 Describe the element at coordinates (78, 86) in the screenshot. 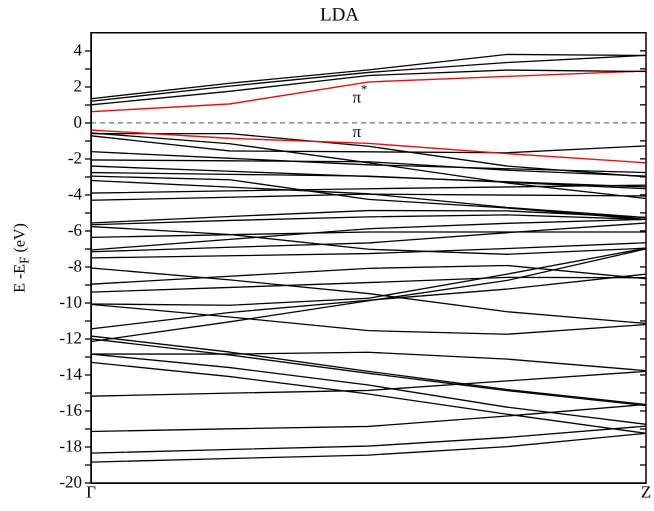

I see `y-tick-label: 2` at that location.